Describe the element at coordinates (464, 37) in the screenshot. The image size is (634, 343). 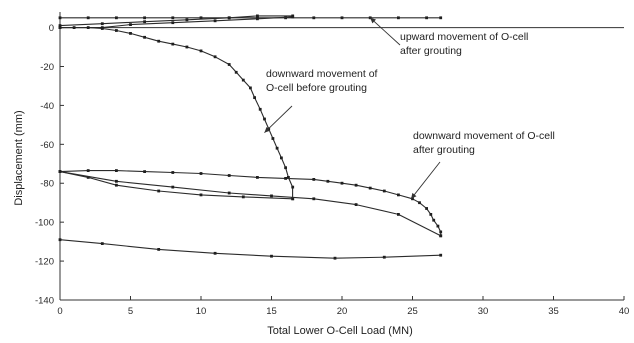
I see `annotation-0-line-0: upward movement of O-cell` at that location.